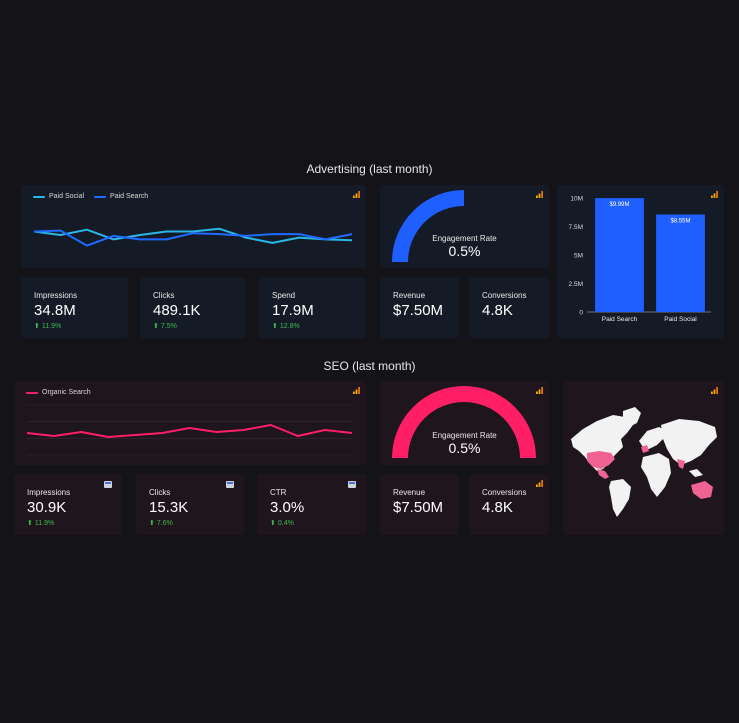  I want to click on seo-world-map-card, so click(643, 458).